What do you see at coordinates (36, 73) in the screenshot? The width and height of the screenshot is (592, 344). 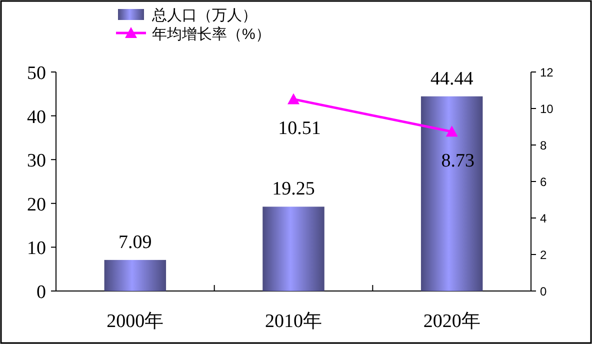 I see `y-tick-label: 50` at bounding box center [36, 73].